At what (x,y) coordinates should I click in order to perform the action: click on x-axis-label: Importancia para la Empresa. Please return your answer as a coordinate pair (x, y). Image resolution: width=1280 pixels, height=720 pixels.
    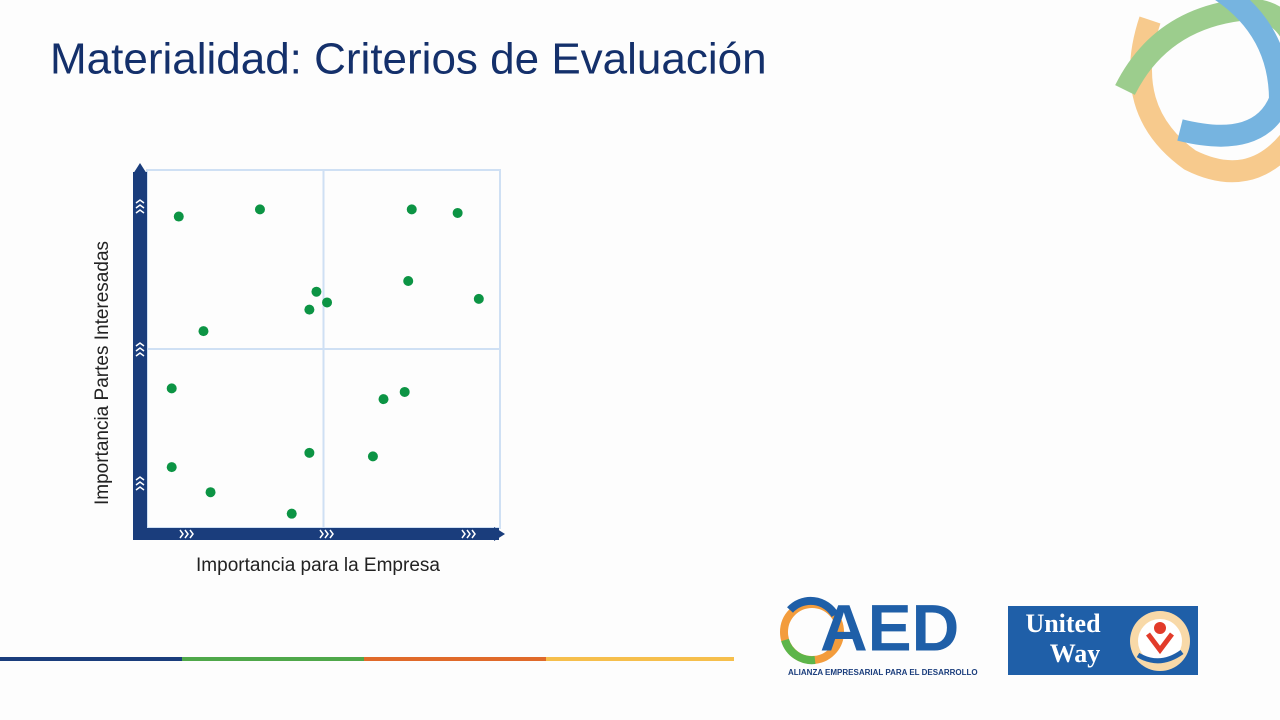
    Looking at the image, I should click on (318, 565).